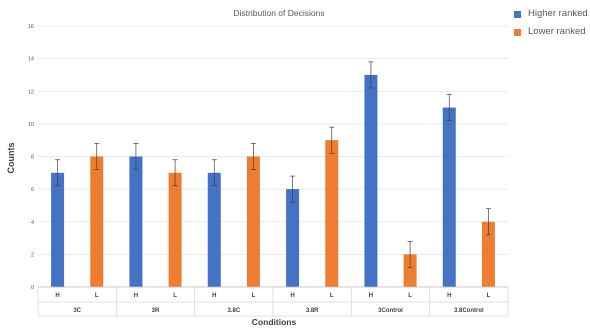 The width and height of the screenshot is (590, 329). I want to click on group-label: 3Control, so click(390, 311).